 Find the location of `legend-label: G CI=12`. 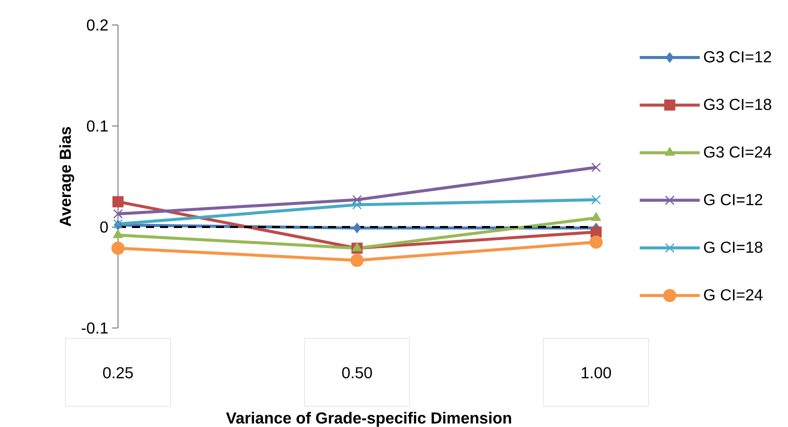

legend-label: G CI=12 is located at coordinates (733, 200).